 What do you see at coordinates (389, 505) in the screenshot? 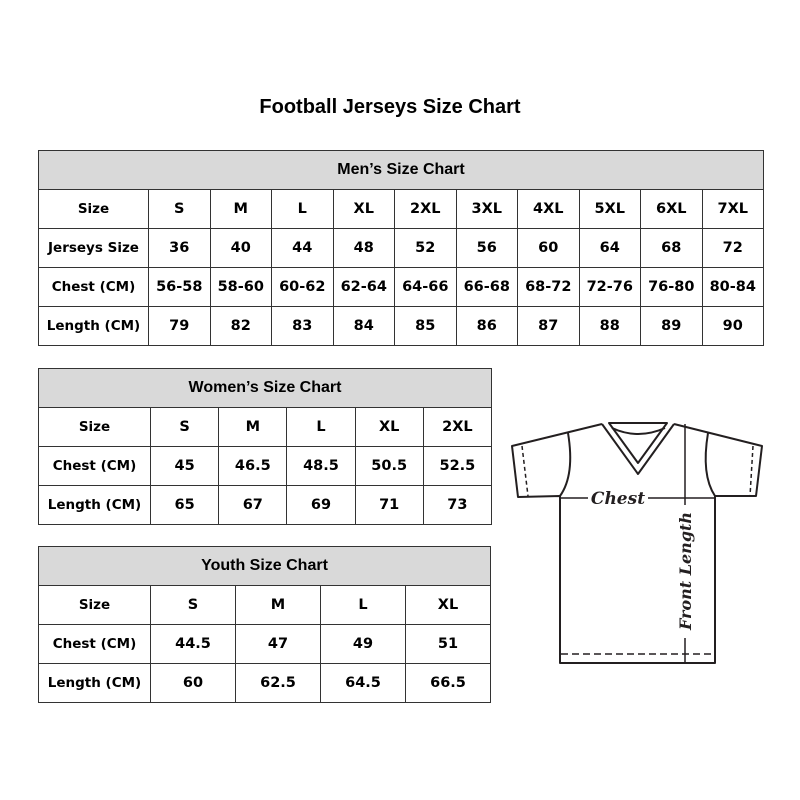
I see `table-cell: 71` at bounding box center [389, 505].